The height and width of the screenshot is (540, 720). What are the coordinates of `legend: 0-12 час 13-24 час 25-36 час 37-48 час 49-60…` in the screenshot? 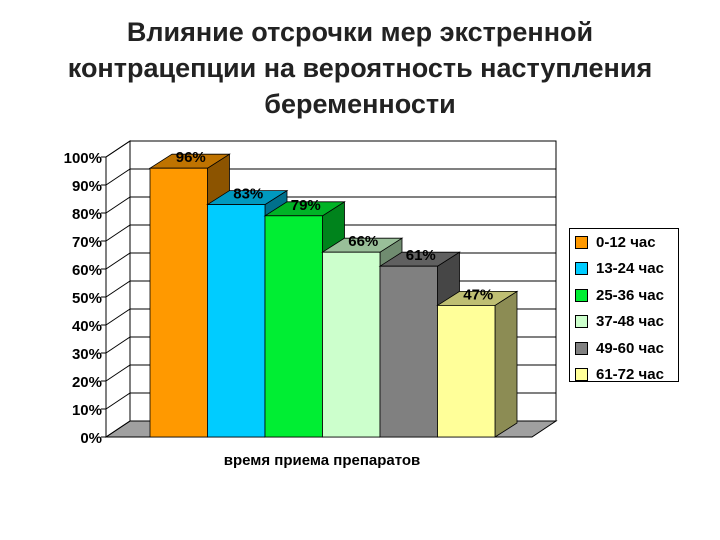 It's located at (624, 305).